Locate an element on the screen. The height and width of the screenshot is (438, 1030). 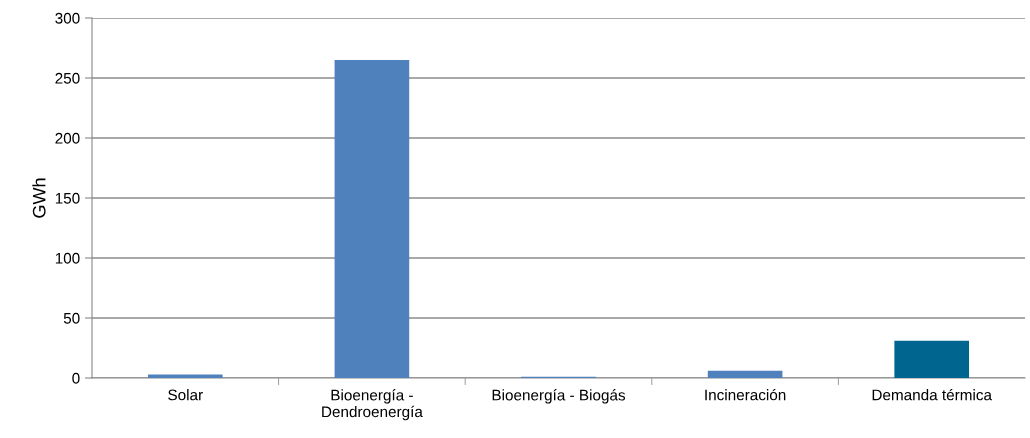
x-tick-label: Demanda térmica is located at coordinates (932, 394).